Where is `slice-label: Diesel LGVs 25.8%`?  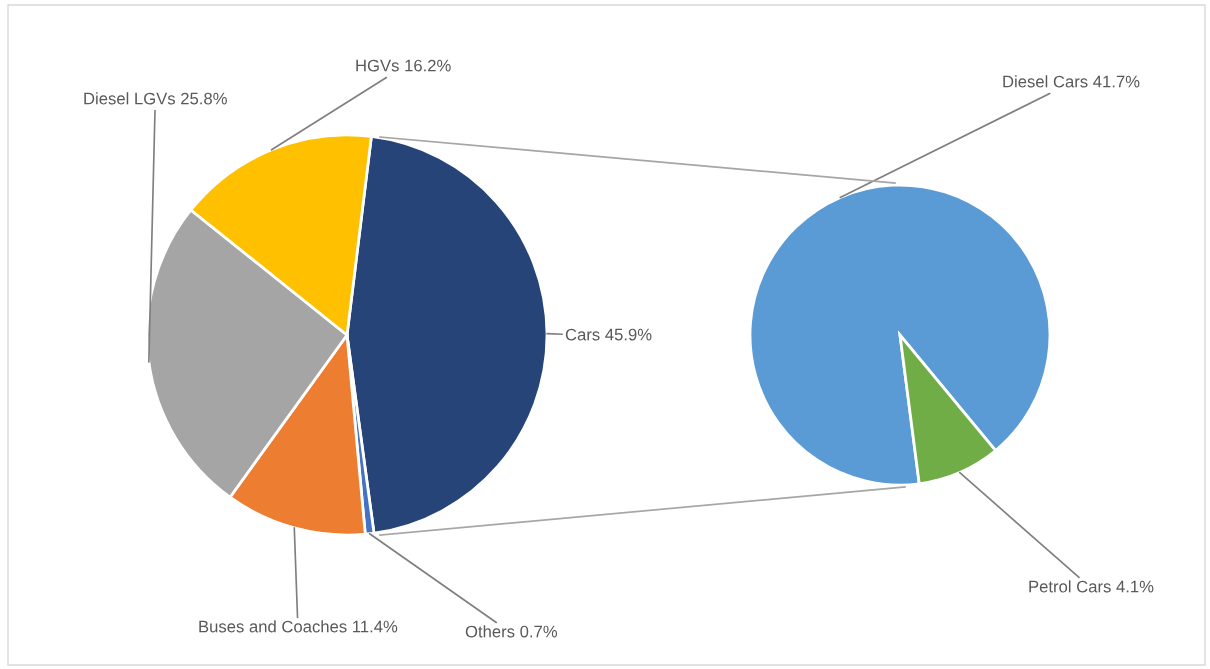
slice-label: Diesel LGVs 25.8% is located at coordinates (155, 98).